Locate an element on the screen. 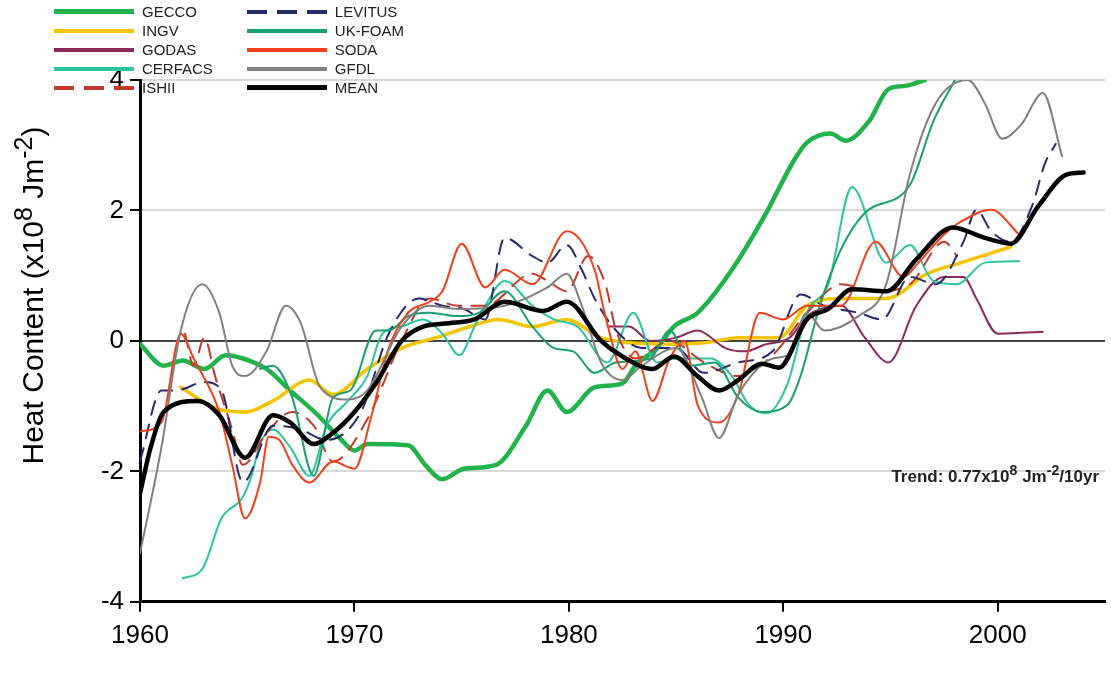 The image size is (1111, 673). legend-label: GFDL is located at coordinates (354, 68).